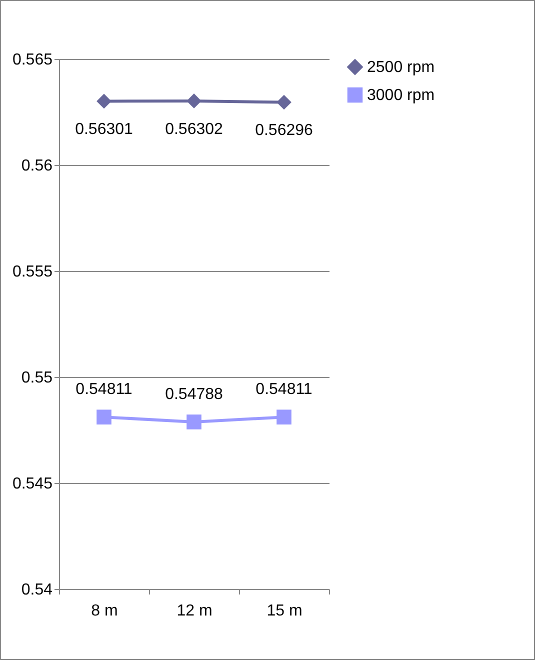 This screenshot has height=662, width=537. What do you see at coordinates (401, 95) in the screenshot?
I see `legend-label: 3000 rpm` at bounding box center [401, 95].